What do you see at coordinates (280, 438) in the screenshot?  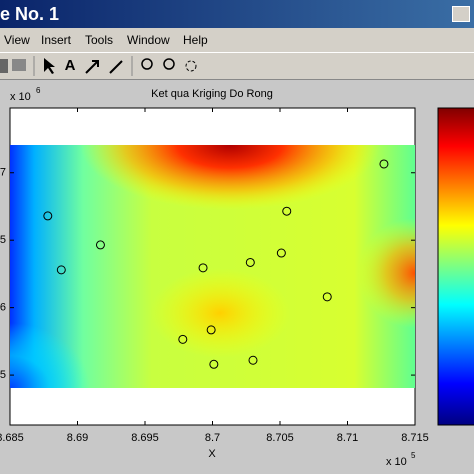 I see `x-tick-label: 8.705` at bounding box center [280, 438].